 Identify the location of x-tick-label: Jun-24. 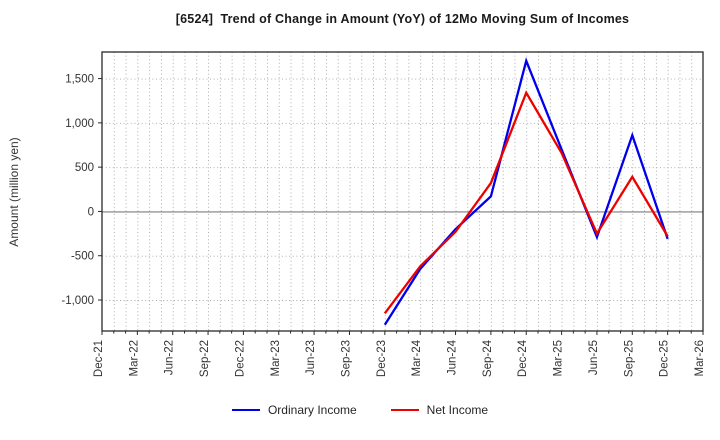
(453, 357).